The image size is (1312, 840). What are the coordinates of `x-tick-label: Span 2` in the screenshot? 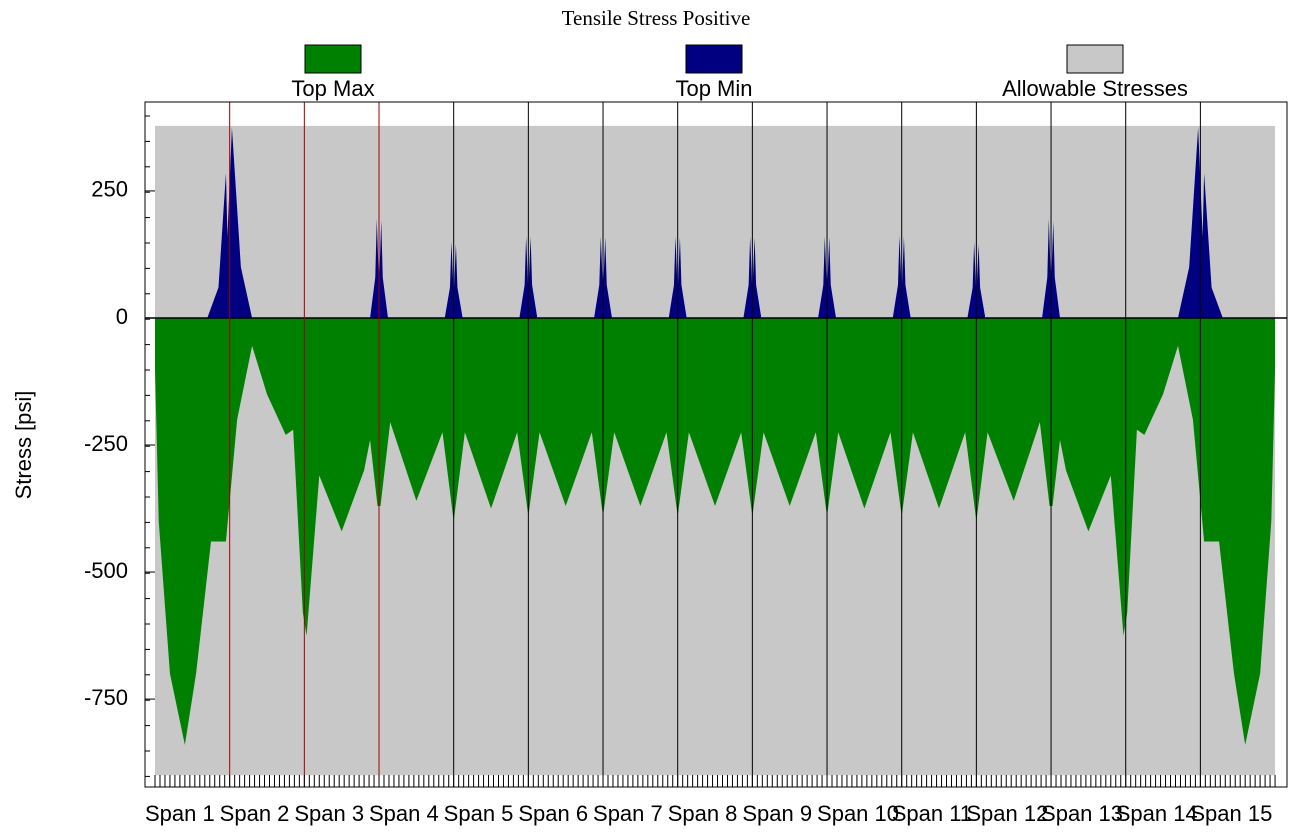 It's located at (255, 813).